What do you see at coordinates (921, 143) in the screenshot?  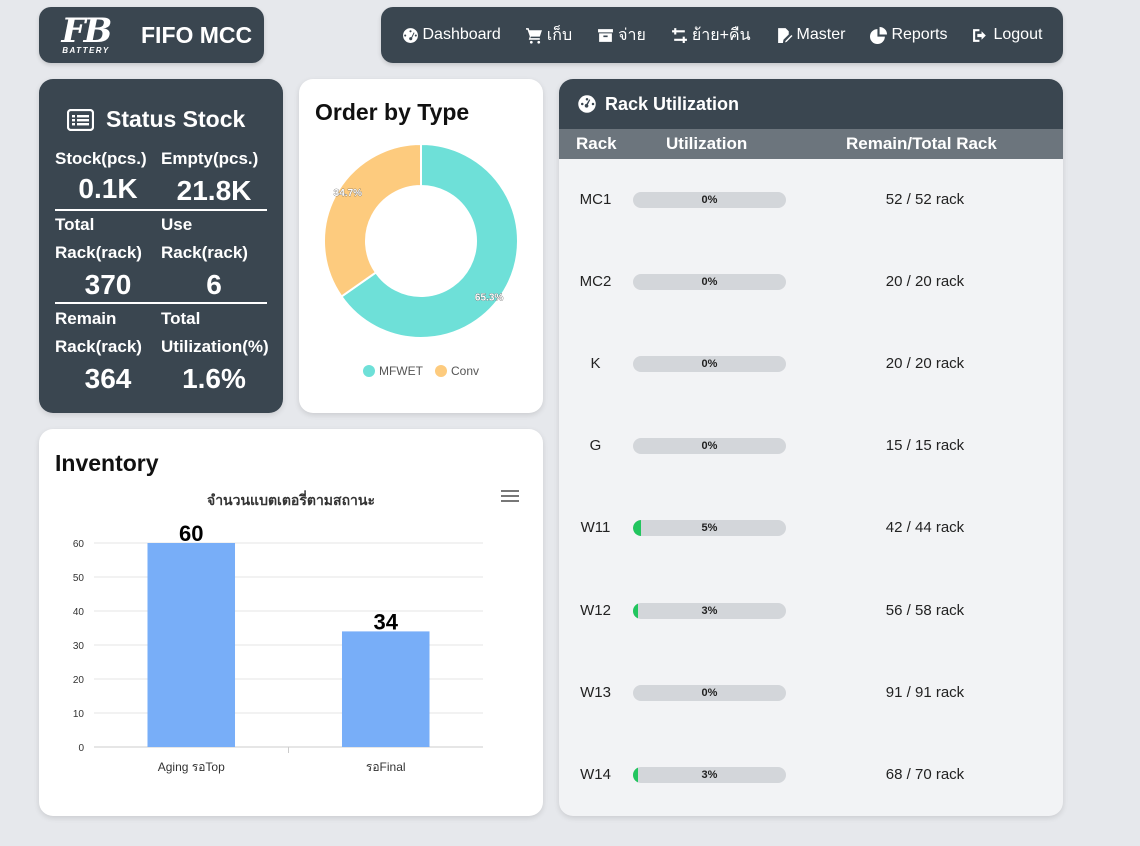 I see `column-header-remain-total: Remain/Total Rack` at bounding box center [921, 143].